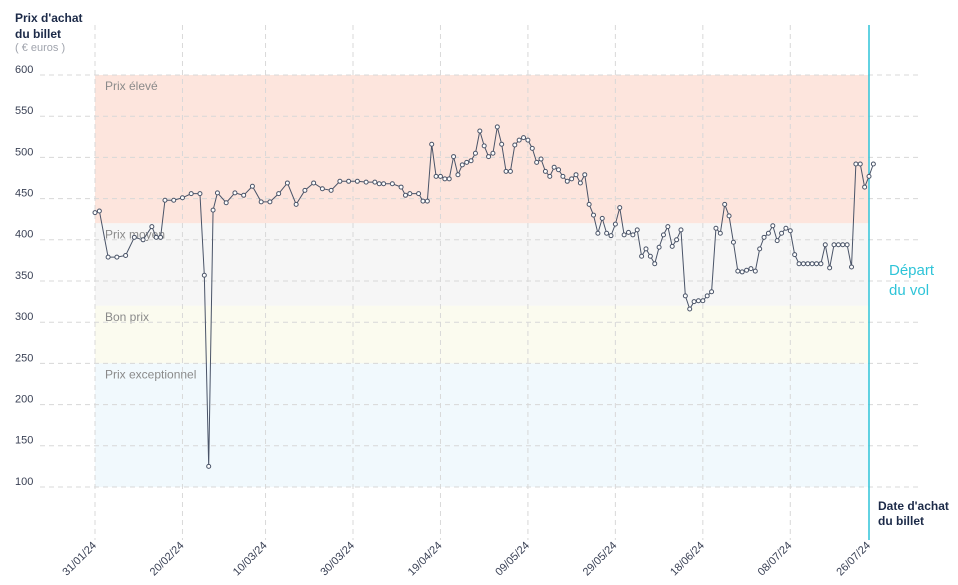  I want to click on y-tick-label: 100, so click(24, 482).